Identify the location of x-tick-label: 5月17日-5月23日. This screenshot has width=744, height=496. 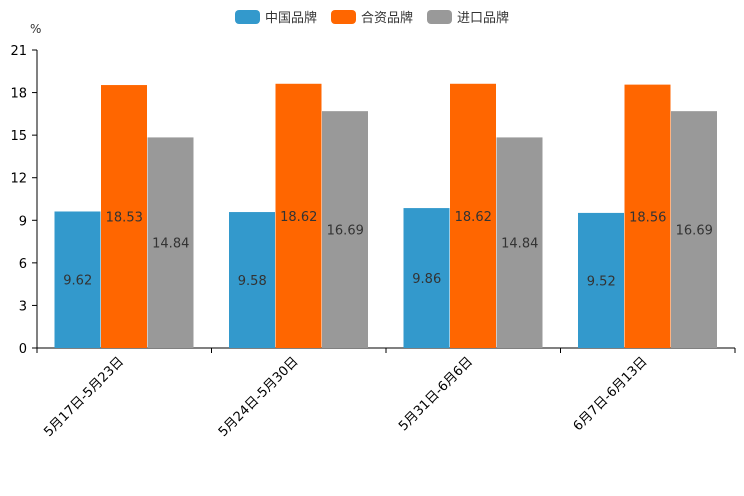
(84, 397).